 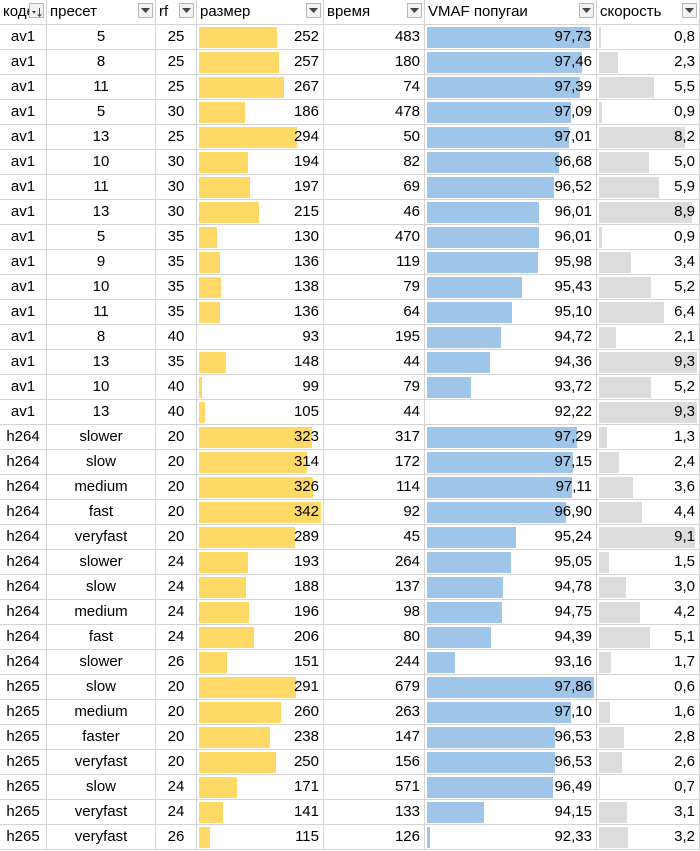 I want to click on cell-size: 294, so click(x=260, y=137).